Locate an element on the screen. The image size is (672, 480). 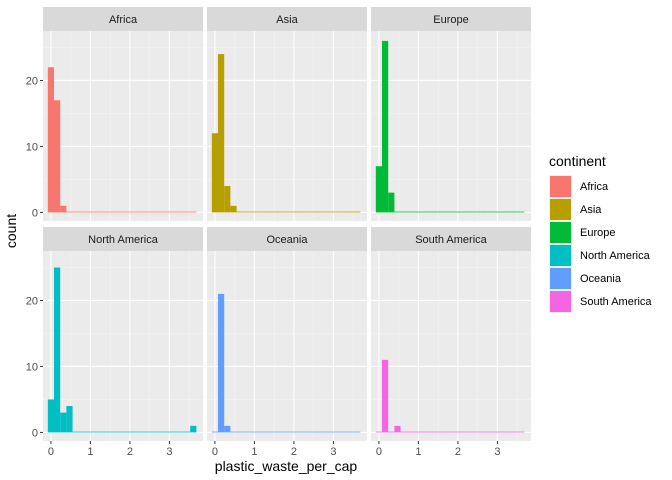
legend-label-oceania: Oceania is located at coordinates (601, 279).